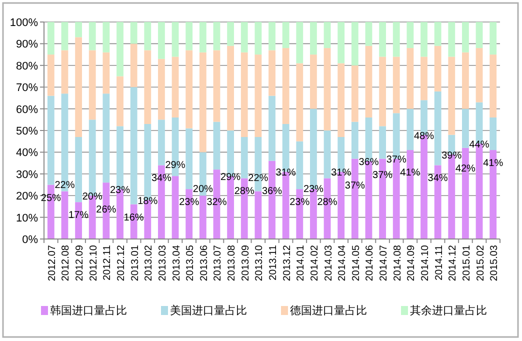 This screenshot has width=522, height=341. I want to click on y-tick-label: 20%, so click(27, 196).